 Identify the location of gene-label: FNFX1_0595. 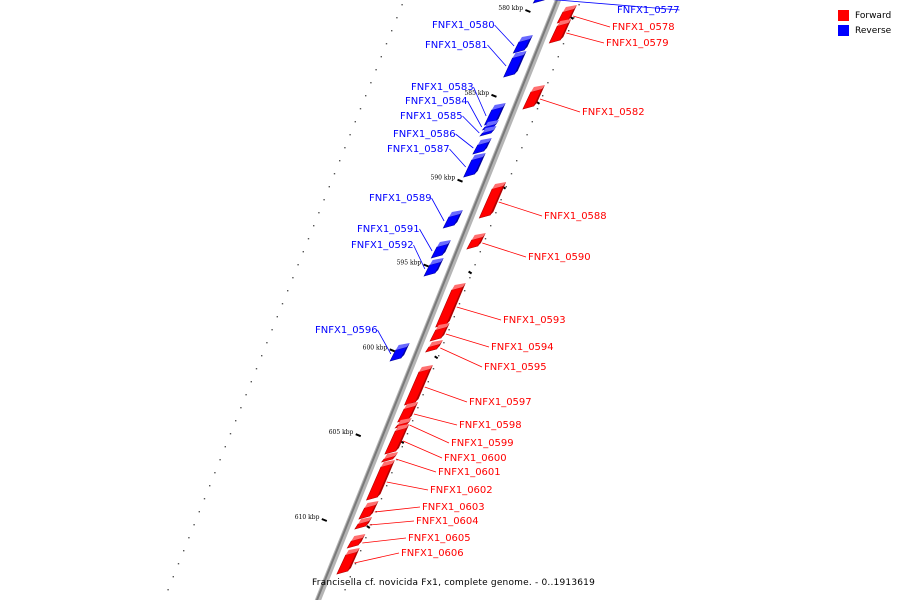
(515, 367).